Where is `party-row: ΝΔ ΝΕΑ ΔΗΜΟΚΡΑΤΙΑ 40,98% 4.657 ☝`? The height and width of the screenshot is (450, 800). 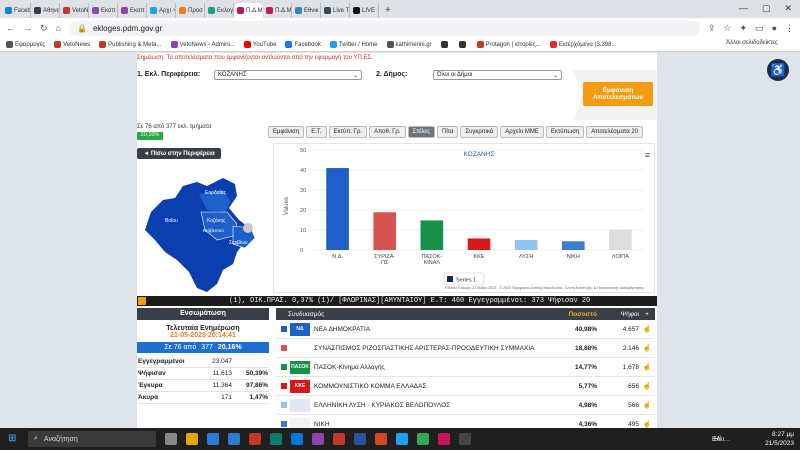 party-row: ΝΔ ΝΕΑ ΔΗΜΟΚΡΑΤΙΑ 40,98% 4.657 ☝ is located at coordinates (465, 329).